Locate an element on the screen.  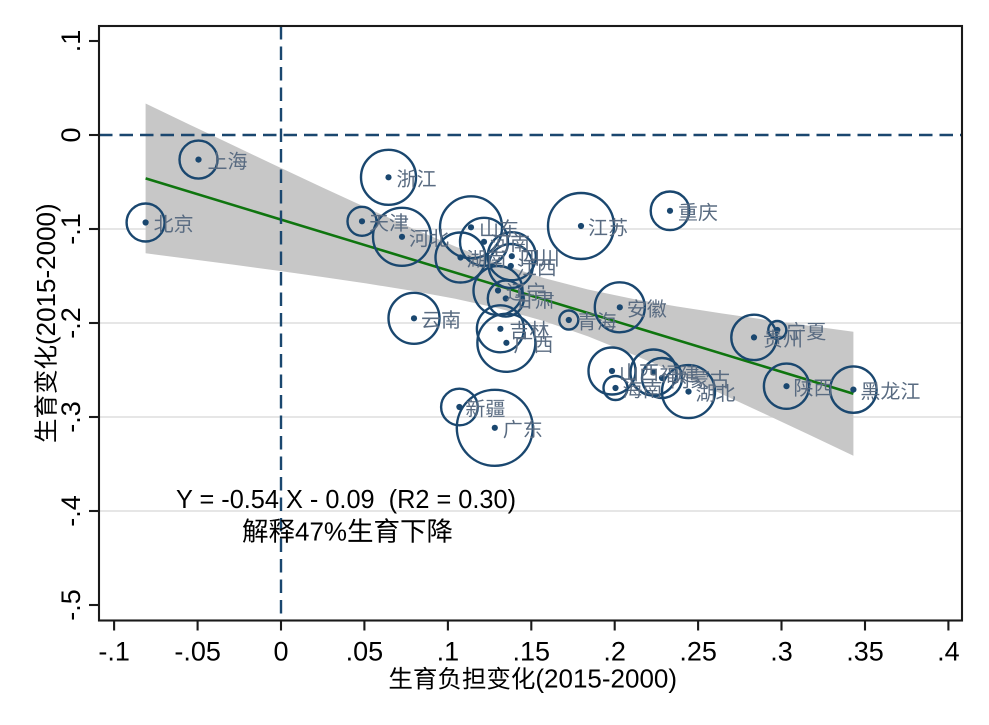
svg-text: -.3 is located at coordinates (71, 417).